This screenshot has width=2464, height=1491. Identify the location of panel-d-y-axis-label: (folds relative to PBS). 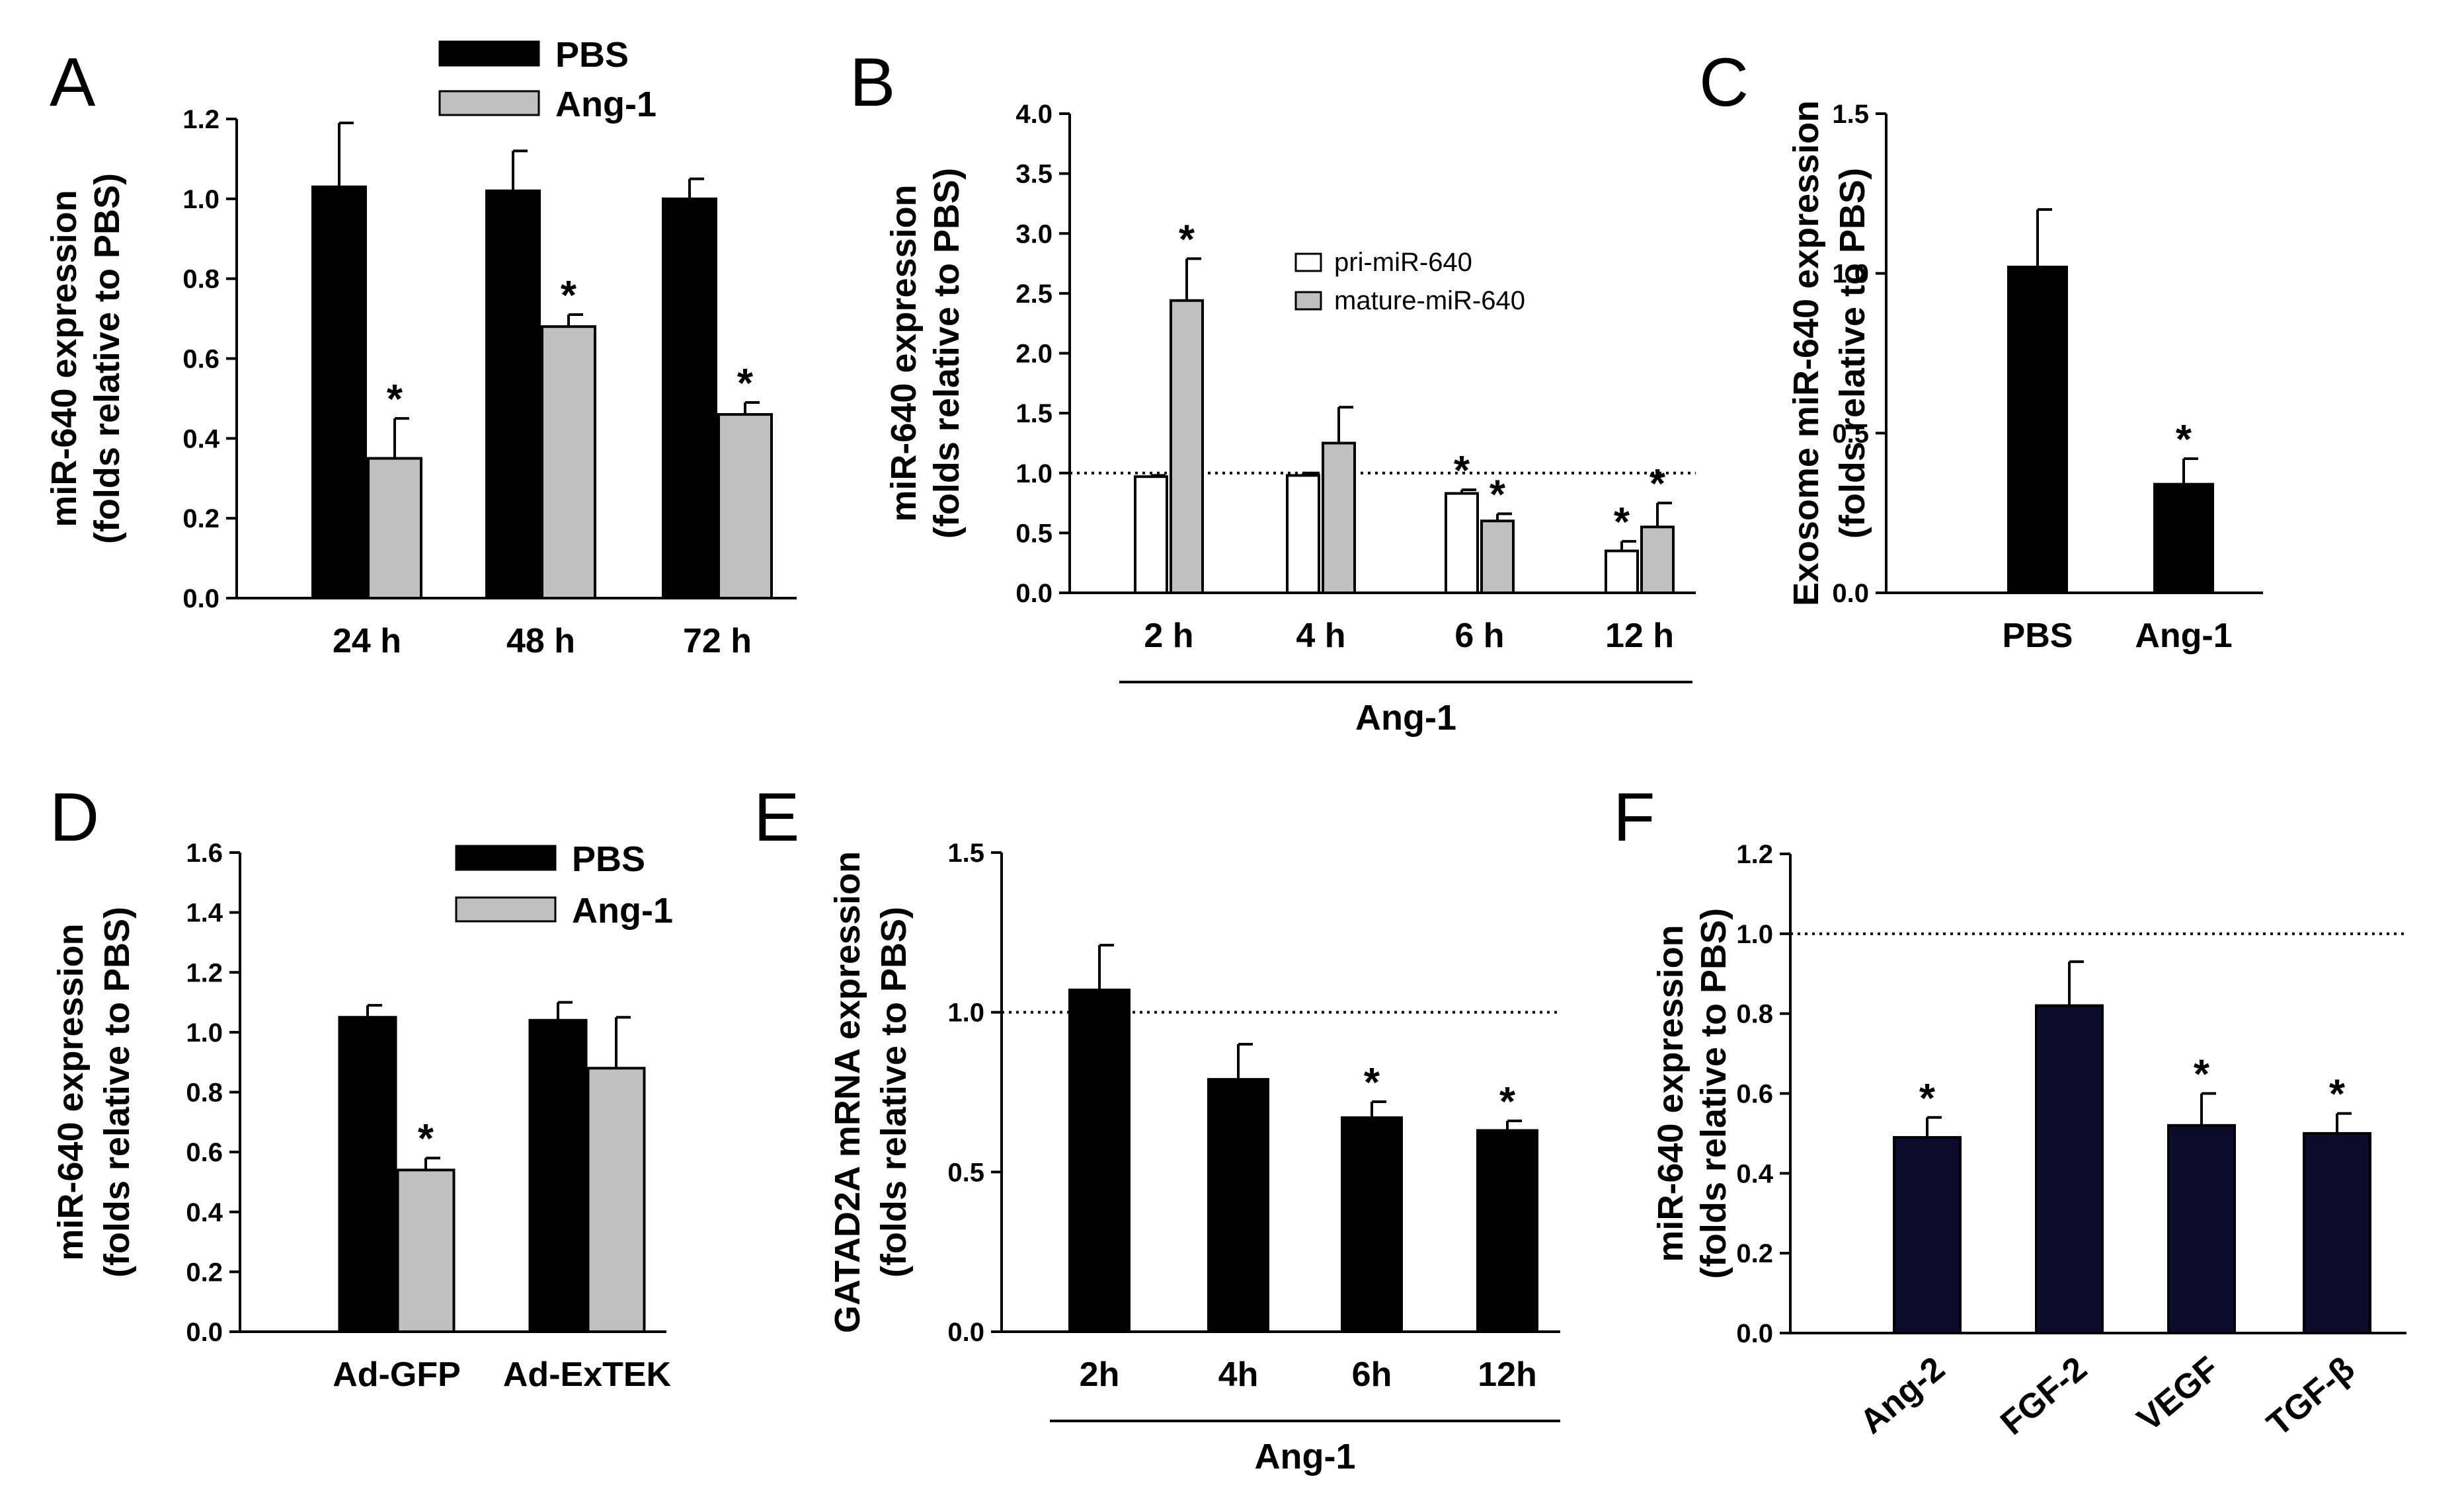
(117, 1092).